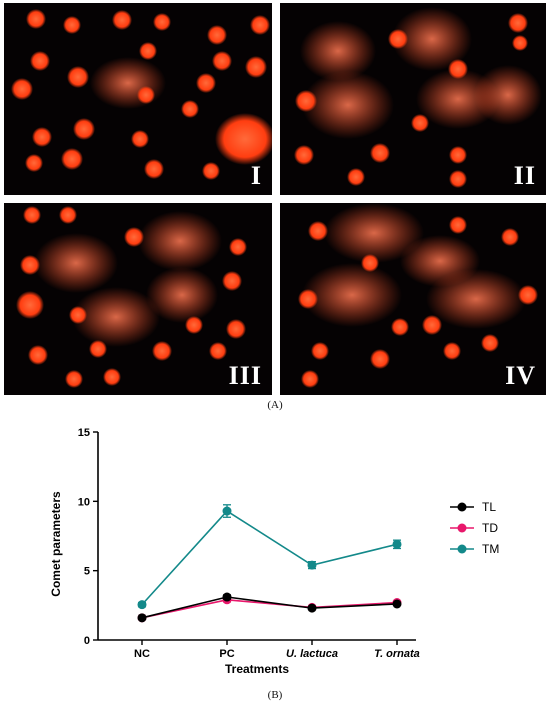 The image size is (550, 707). Describe the element at coordinates (275, 405) in the screenshot. I see `caption-a: (A)` at that location.